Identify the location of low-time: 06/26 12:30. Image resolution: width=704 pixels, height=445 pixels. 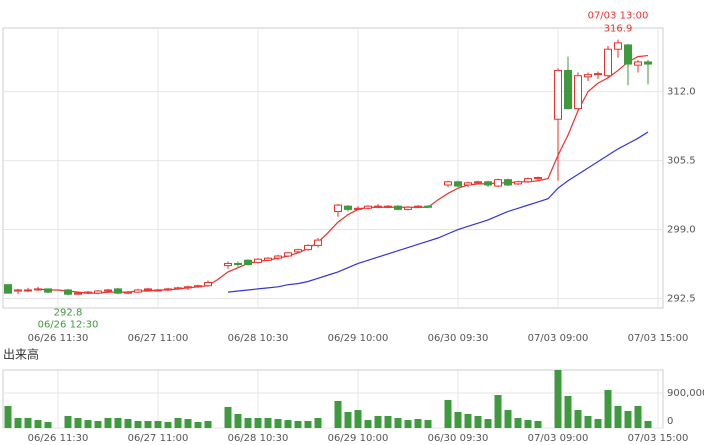
(68, 324).